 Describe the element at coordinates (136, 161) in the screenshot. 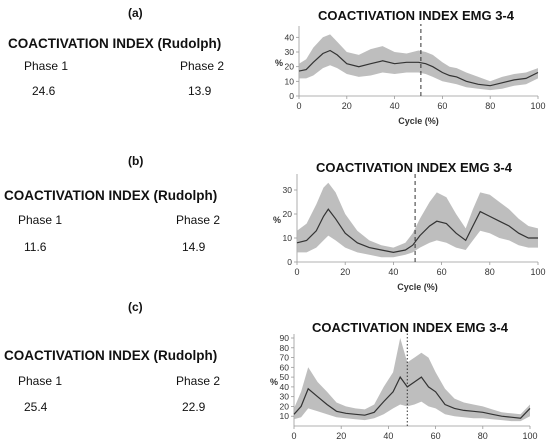

I see `panel-label: (b)` at that location.